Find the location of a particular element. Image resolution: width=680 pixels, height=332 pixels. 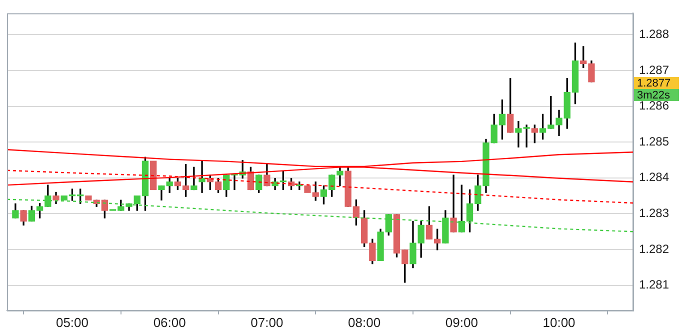

text: 1.2877 is located at coordinates (654, 83).